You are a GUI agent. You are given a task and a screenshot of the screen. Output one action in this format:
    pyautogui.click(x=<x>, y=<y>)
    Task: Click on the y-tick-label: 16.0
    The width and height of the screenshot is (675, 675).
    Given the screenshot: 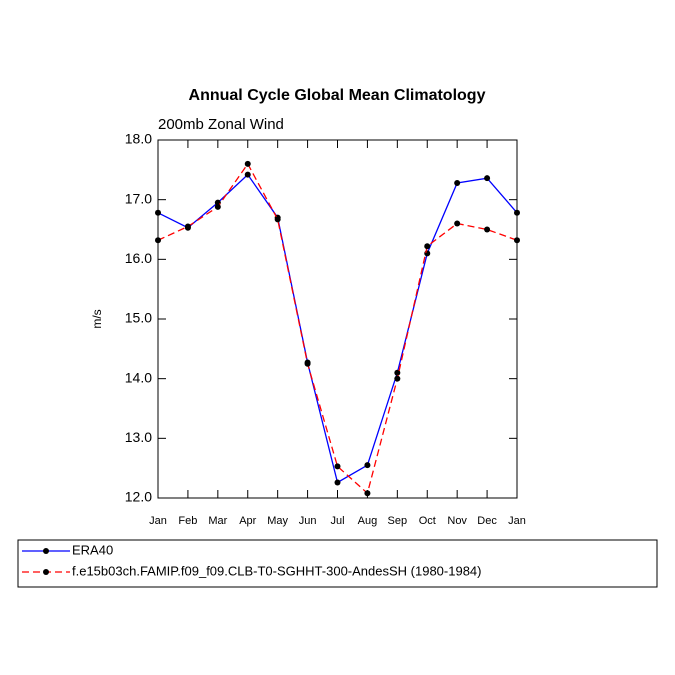 What is the action you would take?
    pyautogui.click(x=138, y=258)
    